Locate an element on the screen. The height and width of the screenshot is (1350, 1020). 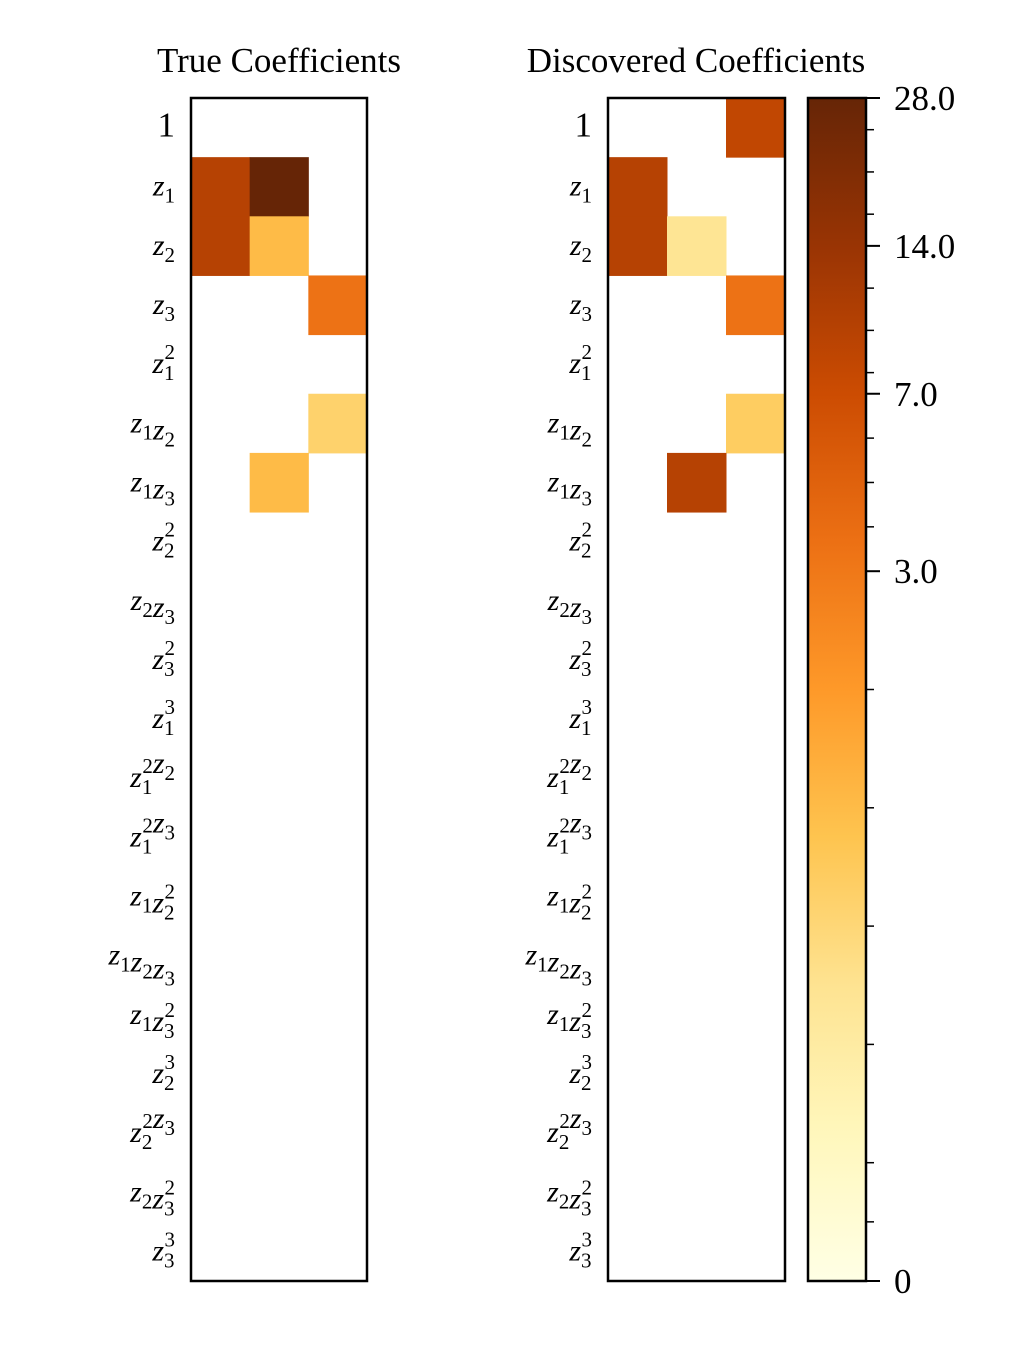
panel-title: Discovered Coefficients is located at coordinates (696, 60).